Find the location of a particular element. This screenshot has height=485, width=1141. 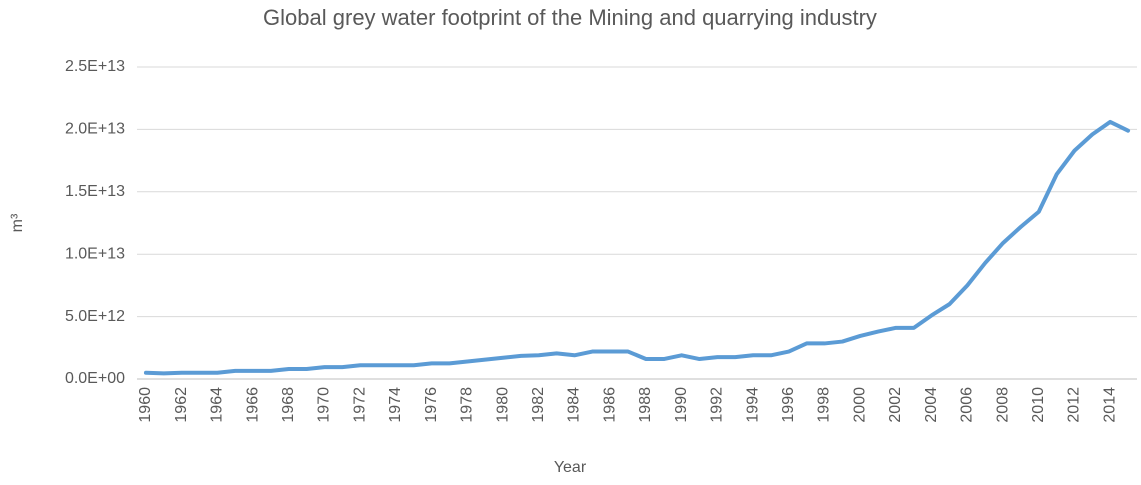

x-tick-label: 1986 is located at coordinates (609, 405).